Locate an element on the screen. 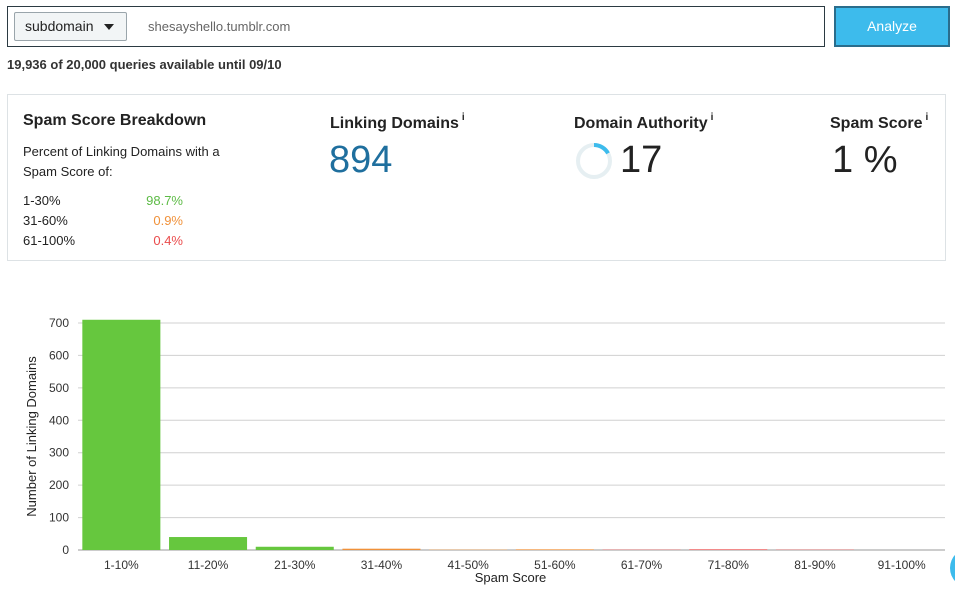 The width and height of the screenshot is (955, 596). breakdown-row: 1-30% 98.7% is located at coordinates (103, 200).